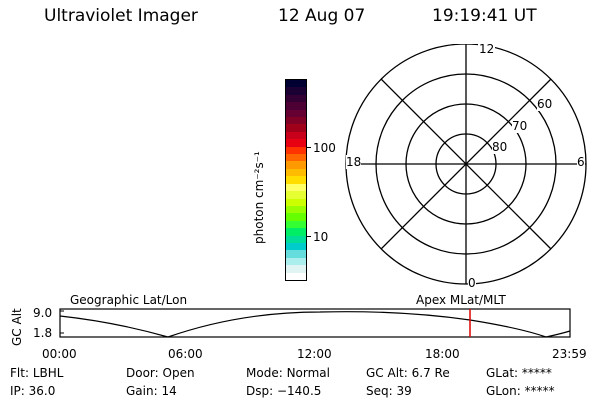 This screenshot has height=400, width=600. What do you see at coordinates (308, 373) in the screenshot?
I see `mode-value: Normal` at bounding box center [308, 373].